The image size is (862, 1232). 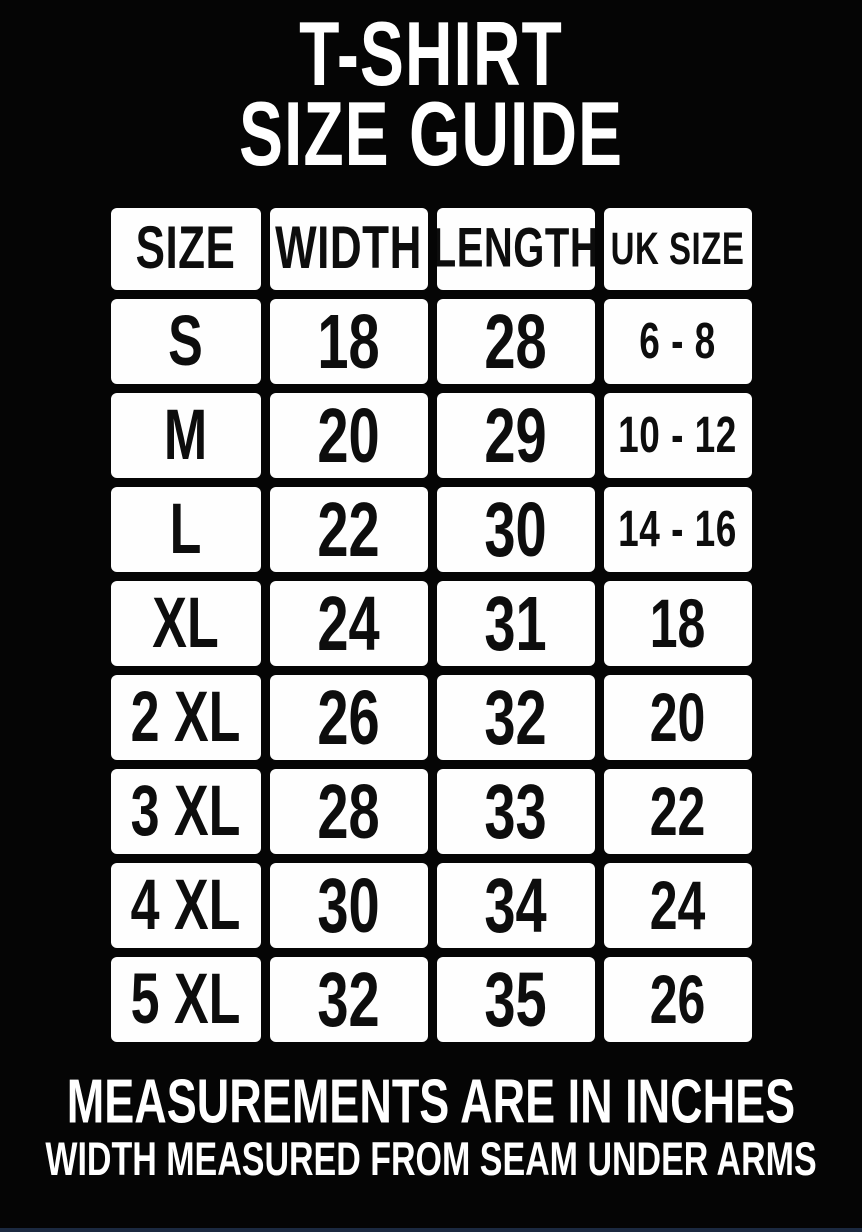 I want to click on cell-uk-4xl: 24, so click(x=677, y=905).